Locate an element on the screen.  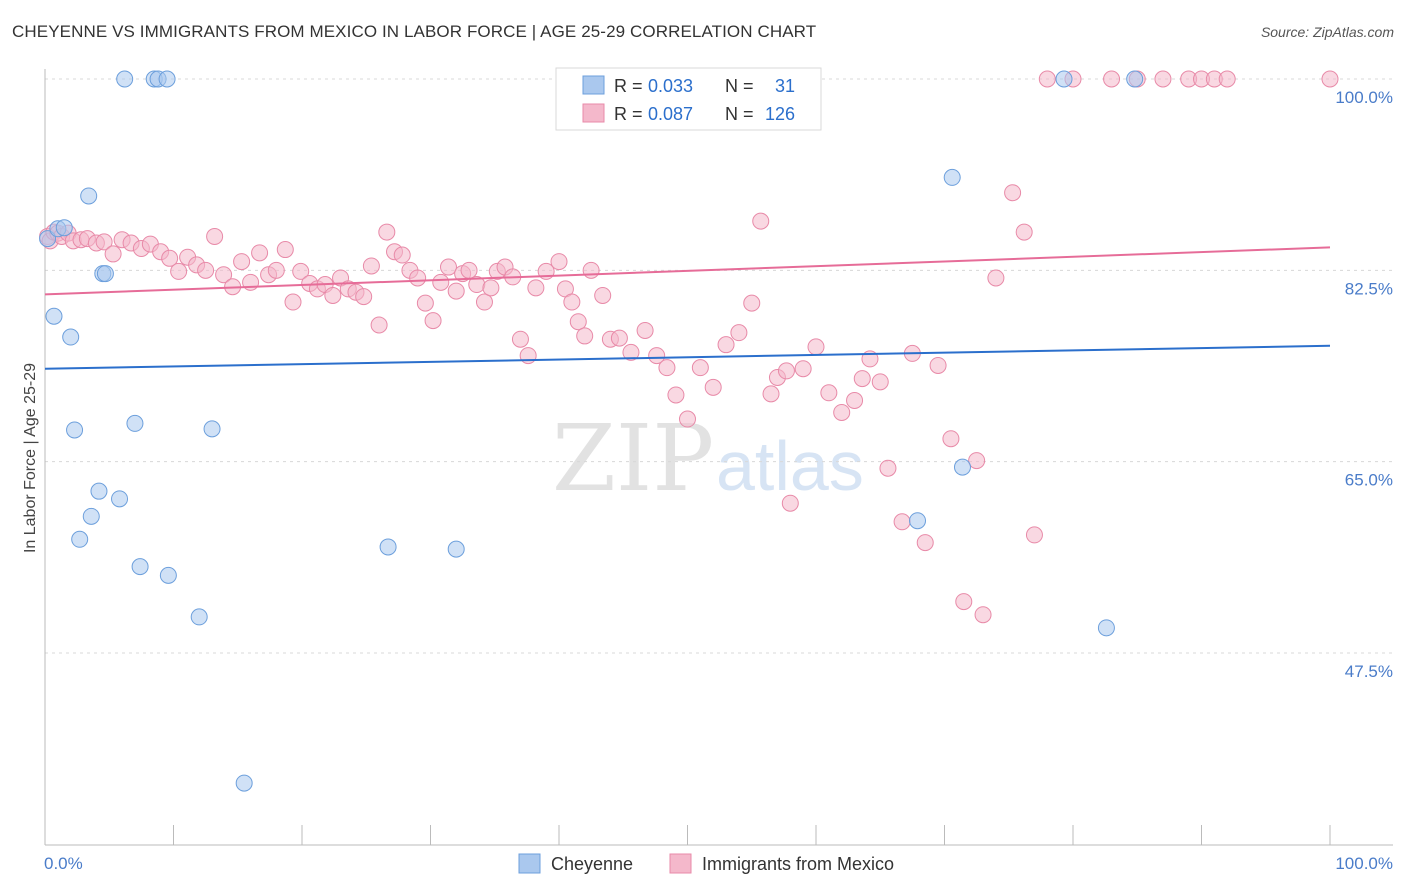
legend-n-label-cheyenne: N = is located at coordinates (739, 86).